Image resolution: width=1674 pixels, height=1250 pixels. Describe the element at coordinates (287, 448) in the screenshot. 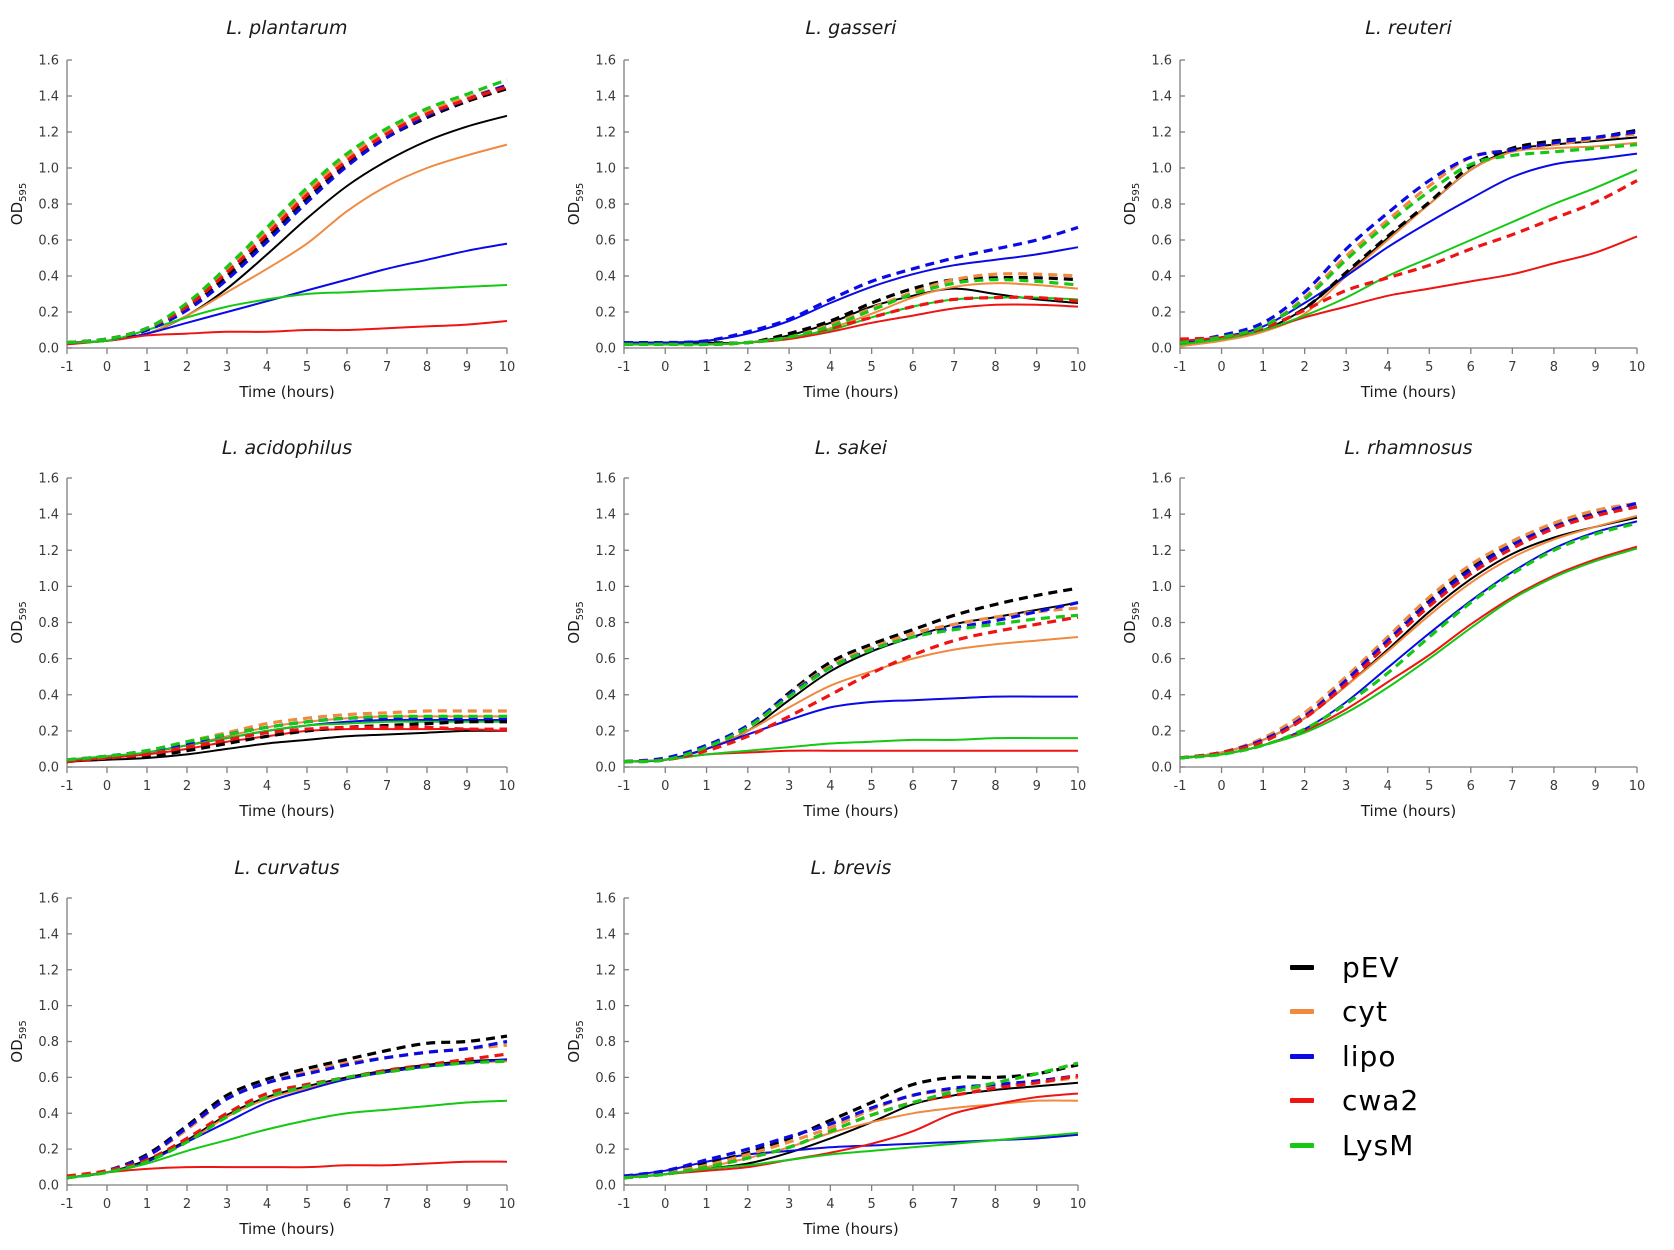

I see `panel-title: L. acidophilus` at that location.